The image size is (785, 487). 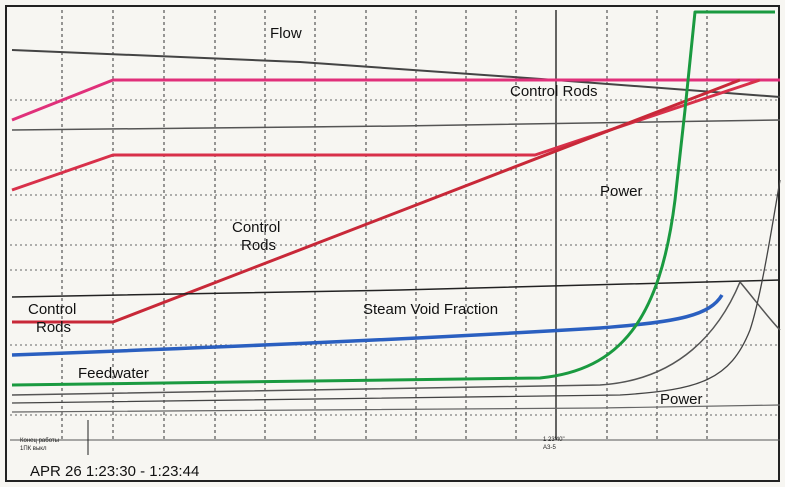 I want to click on label-feedwater: Feedwater, so click(x=113, y=373).